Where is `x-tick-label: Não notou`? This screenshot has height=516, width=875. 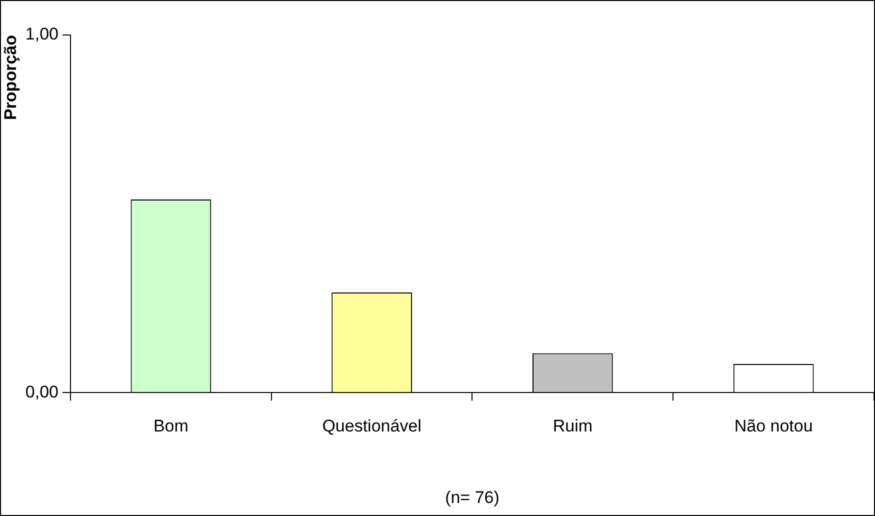 x-tick-label: Não notou is located at coordinates (773, 426).